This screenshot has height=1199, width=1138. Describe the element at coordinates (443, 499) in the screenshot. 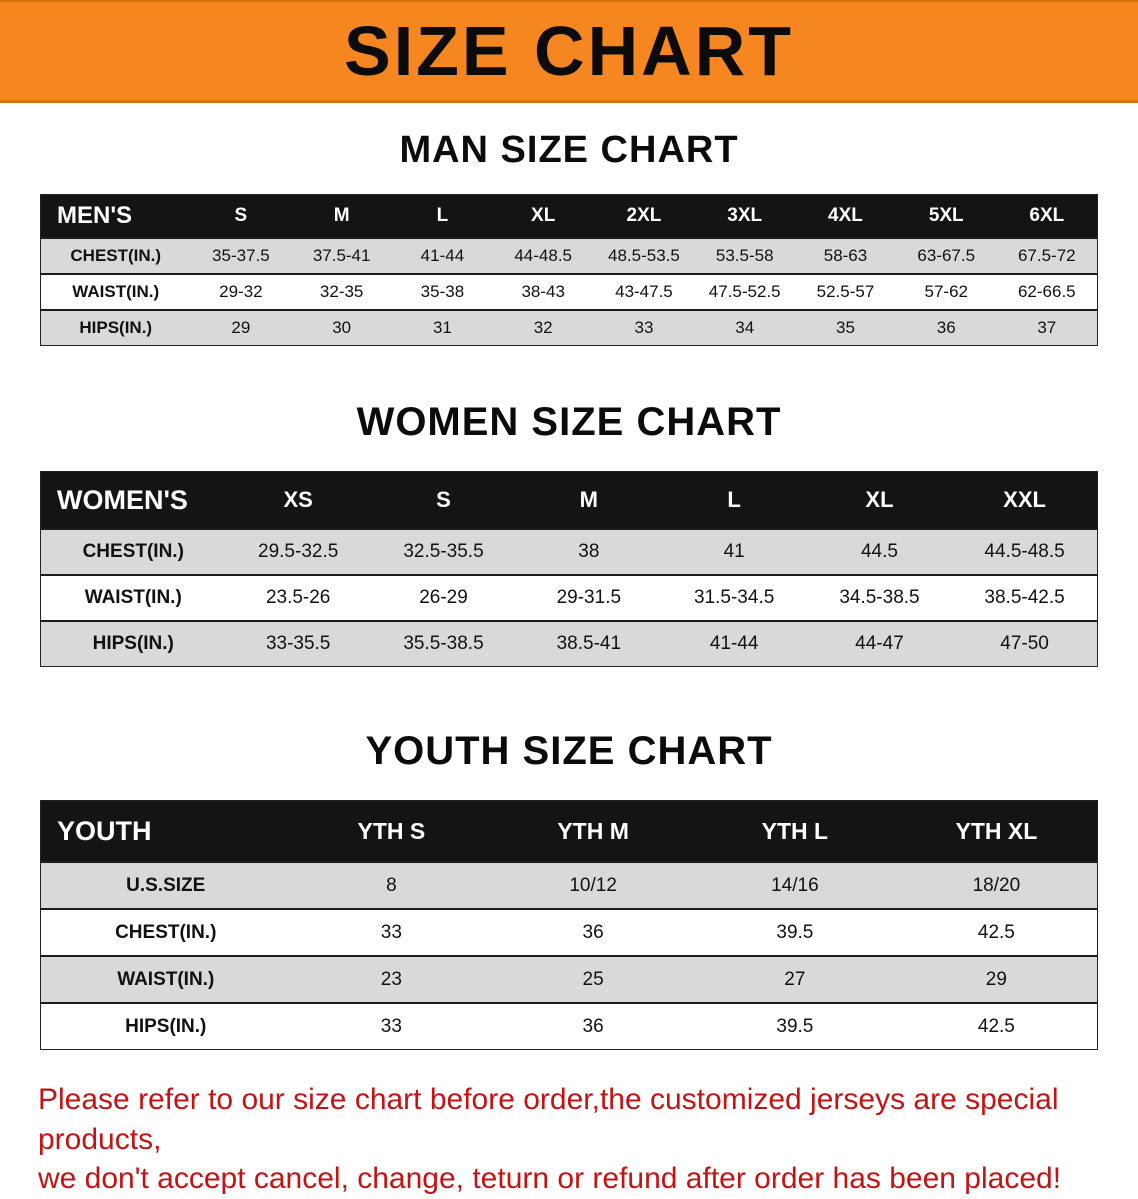

I see `women-size-col-header: S` at that location.